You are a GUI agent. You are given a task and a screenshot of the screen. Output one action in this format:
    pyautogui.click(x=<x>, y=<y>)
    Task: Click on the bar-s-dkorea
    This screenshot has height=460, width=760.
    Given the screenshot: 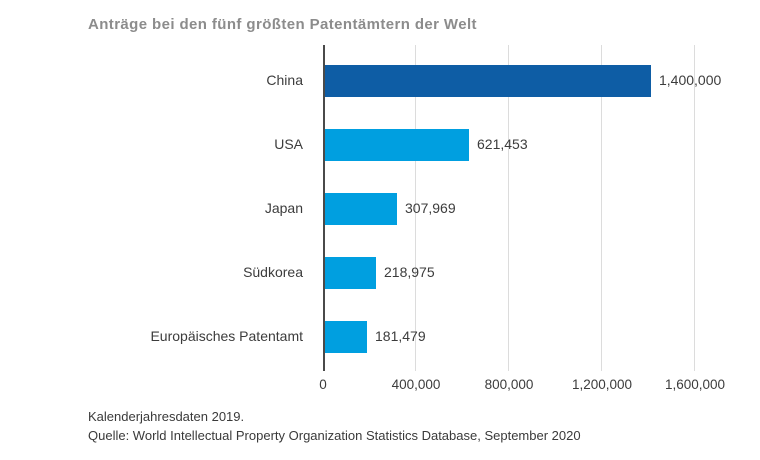 What is the action you would take?
    pyautogui.click(x=350, y=273)
    